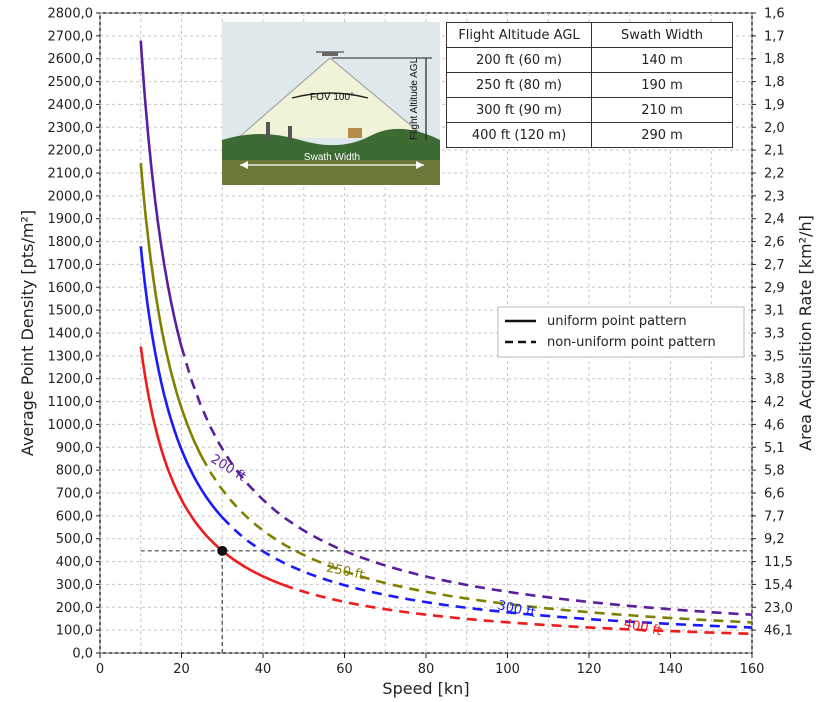  What do you see at coordinates (71, 128) in the screenshot?
I see `y-tick-label: 2300,0` at bounding box center [71, 128].